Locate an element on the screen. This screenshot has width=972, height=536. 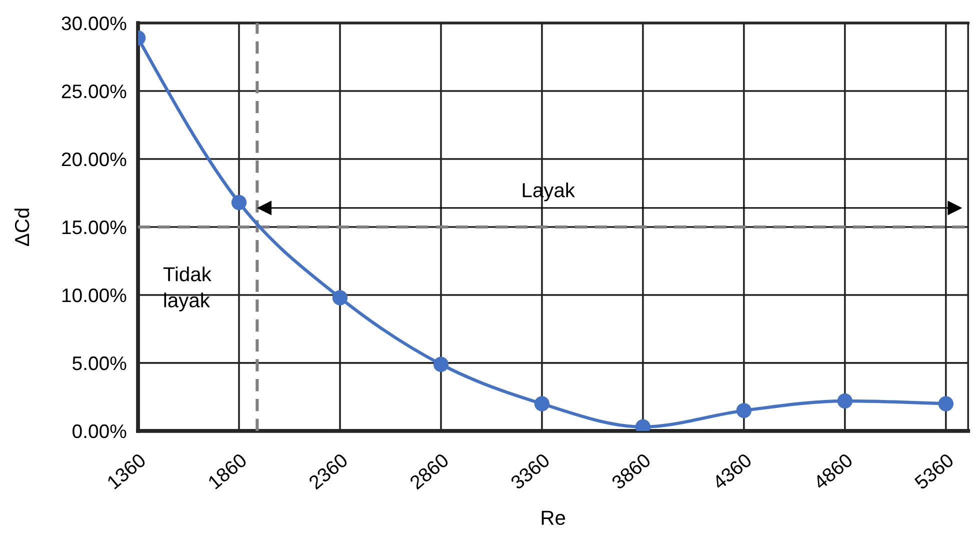
y-tick-label: 15.00% is located at coordinates (94, 227).